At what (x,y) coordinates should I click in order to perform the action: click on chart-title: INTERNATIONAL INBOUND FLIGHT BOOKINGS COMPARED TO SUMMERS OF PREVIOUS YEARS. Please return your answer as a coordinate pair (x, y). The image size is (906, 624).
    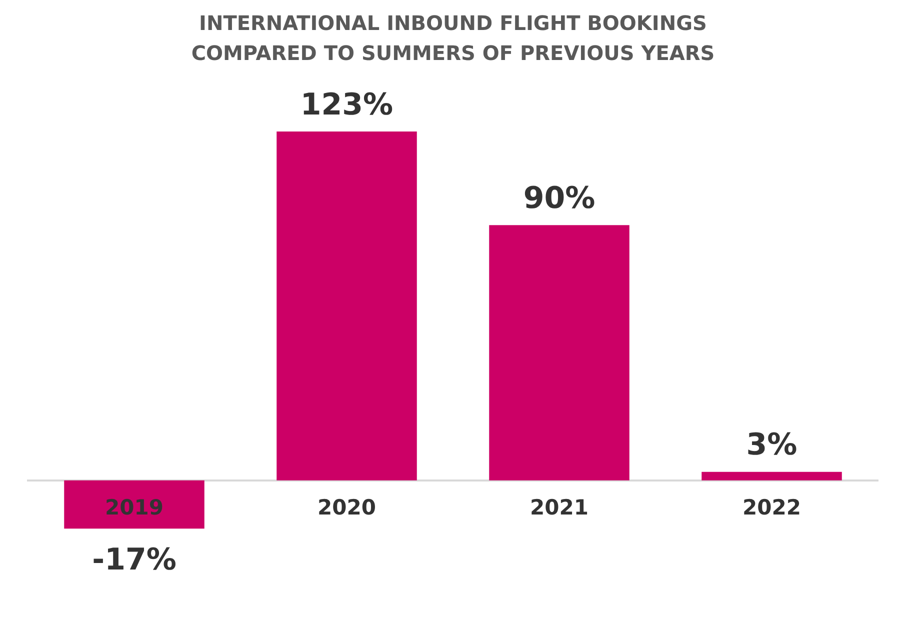
    Looking at the image, I should click on (453, 38).